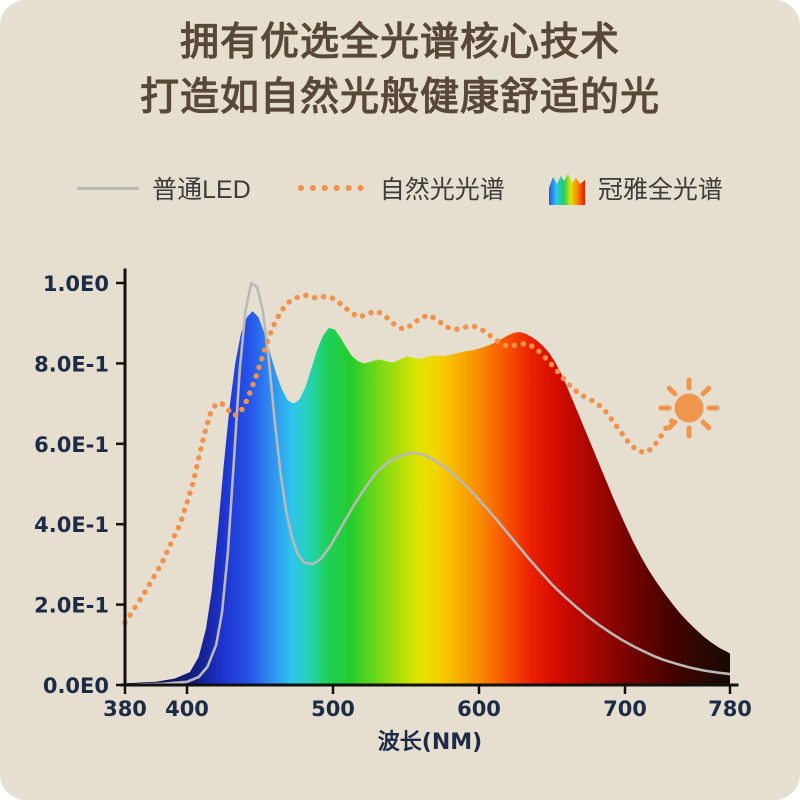 This screenshot has width=800, height=800. I want to click on legend-label-natural-light: 自然光光谱, so click(442, 190).